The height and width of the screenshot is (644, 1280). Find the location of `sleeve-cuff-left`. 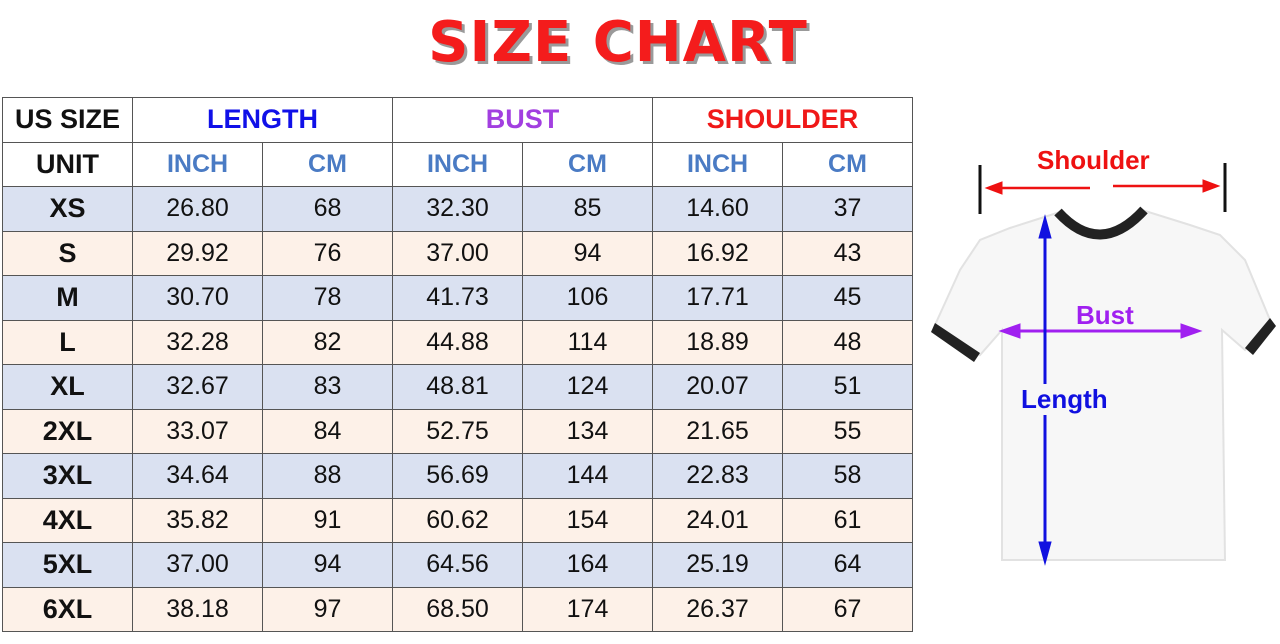

sleeve-cuff-left is located at coordinates (955, 342).